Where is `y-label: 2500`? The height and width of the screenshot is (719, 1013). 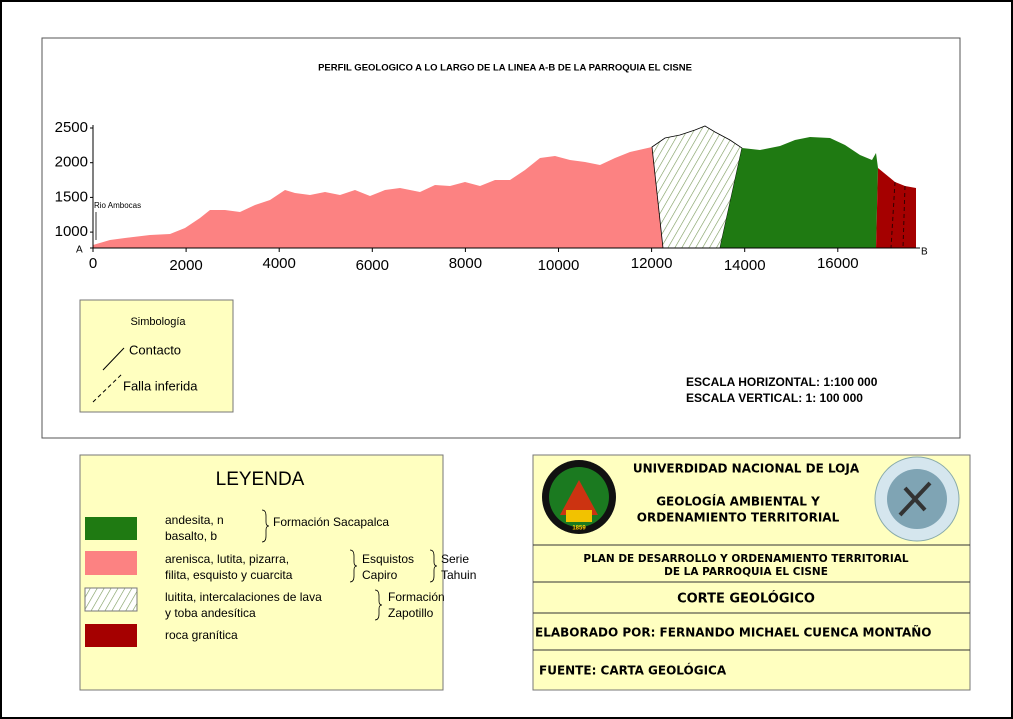
y-label: 2500 is located at coordinates (71, 127).